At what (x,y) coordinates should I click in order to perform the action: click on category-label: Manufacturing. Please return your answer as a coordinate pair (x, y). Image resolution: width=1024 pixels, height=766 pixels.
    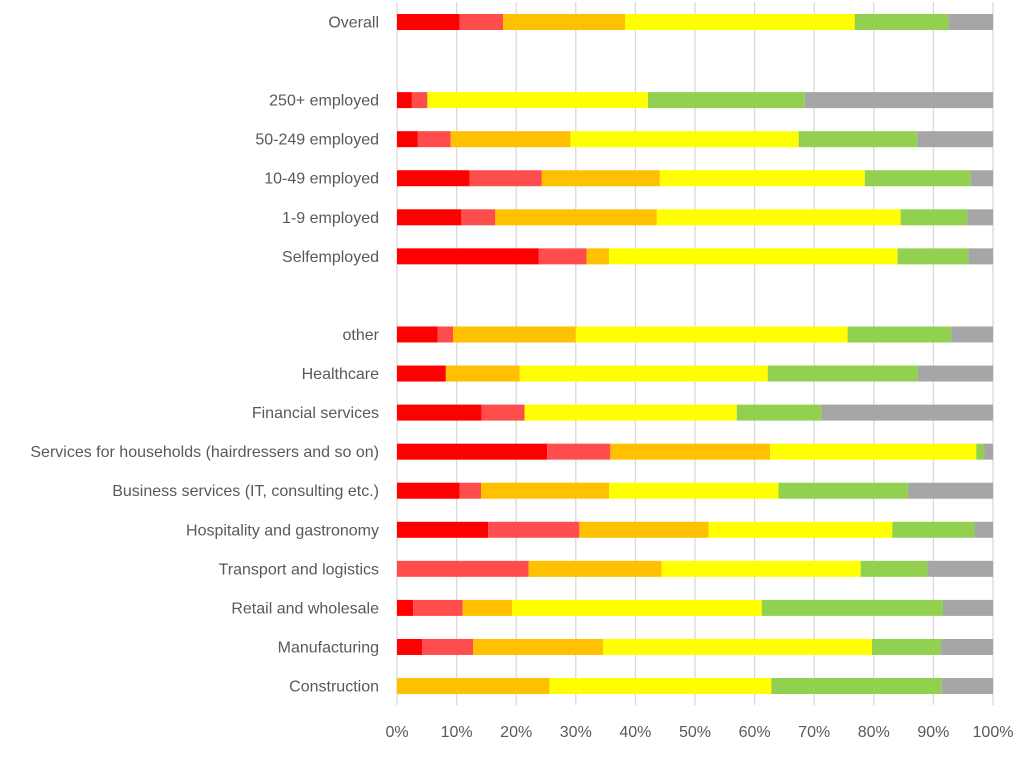
    Looking at the image, I should click on (328, 647).